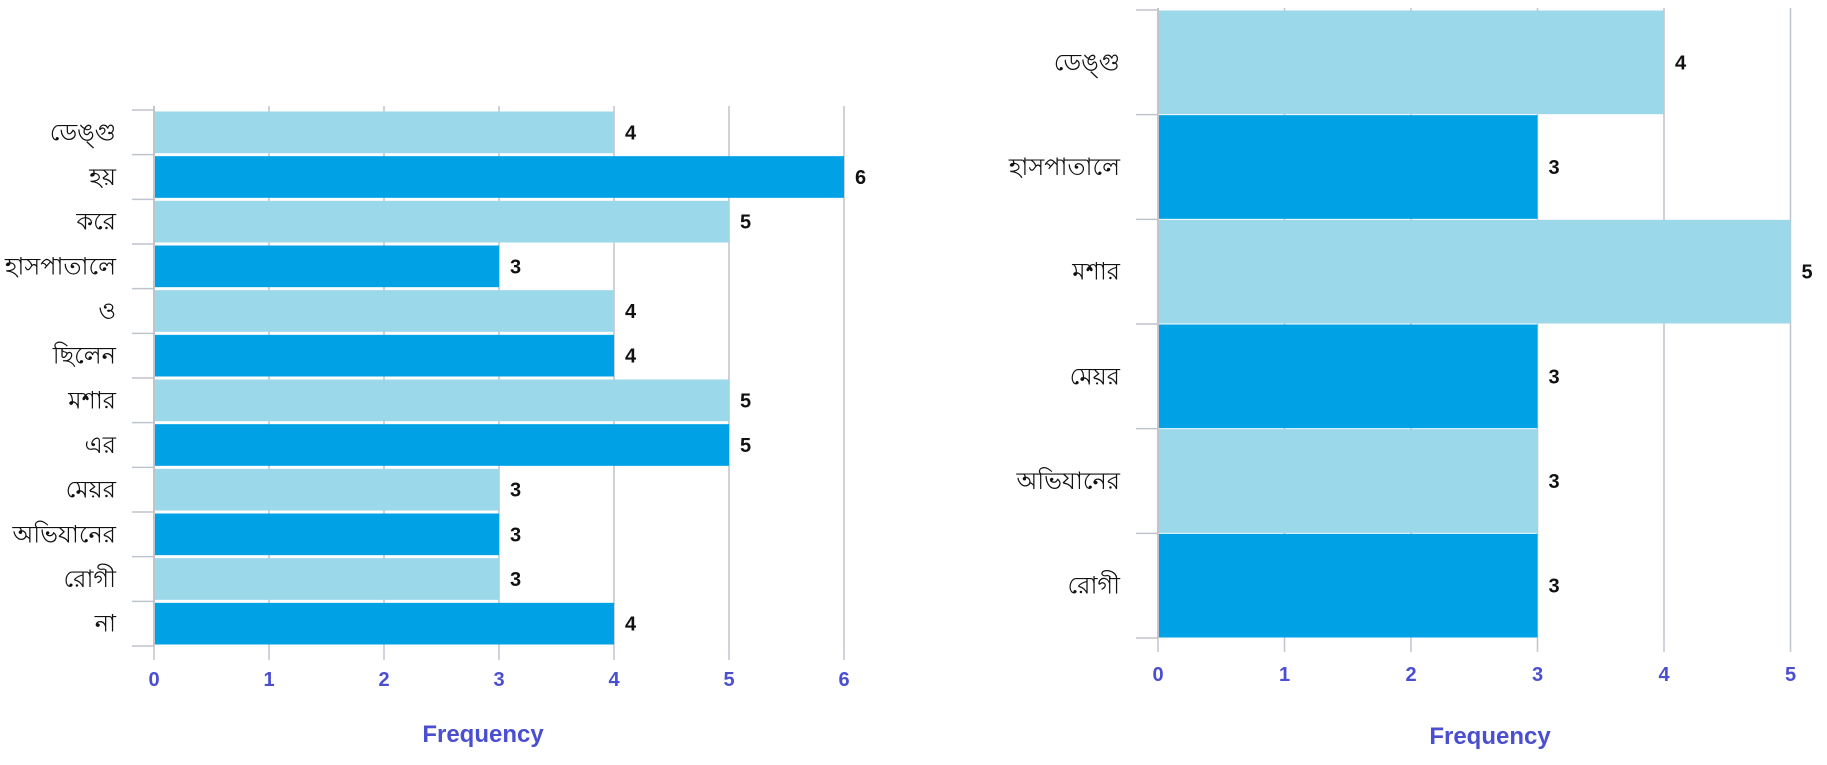  What do you see at coordinates (631, 312) in the screenshot?
I see `data-label-5: 4` at bounding box center [631, 312].